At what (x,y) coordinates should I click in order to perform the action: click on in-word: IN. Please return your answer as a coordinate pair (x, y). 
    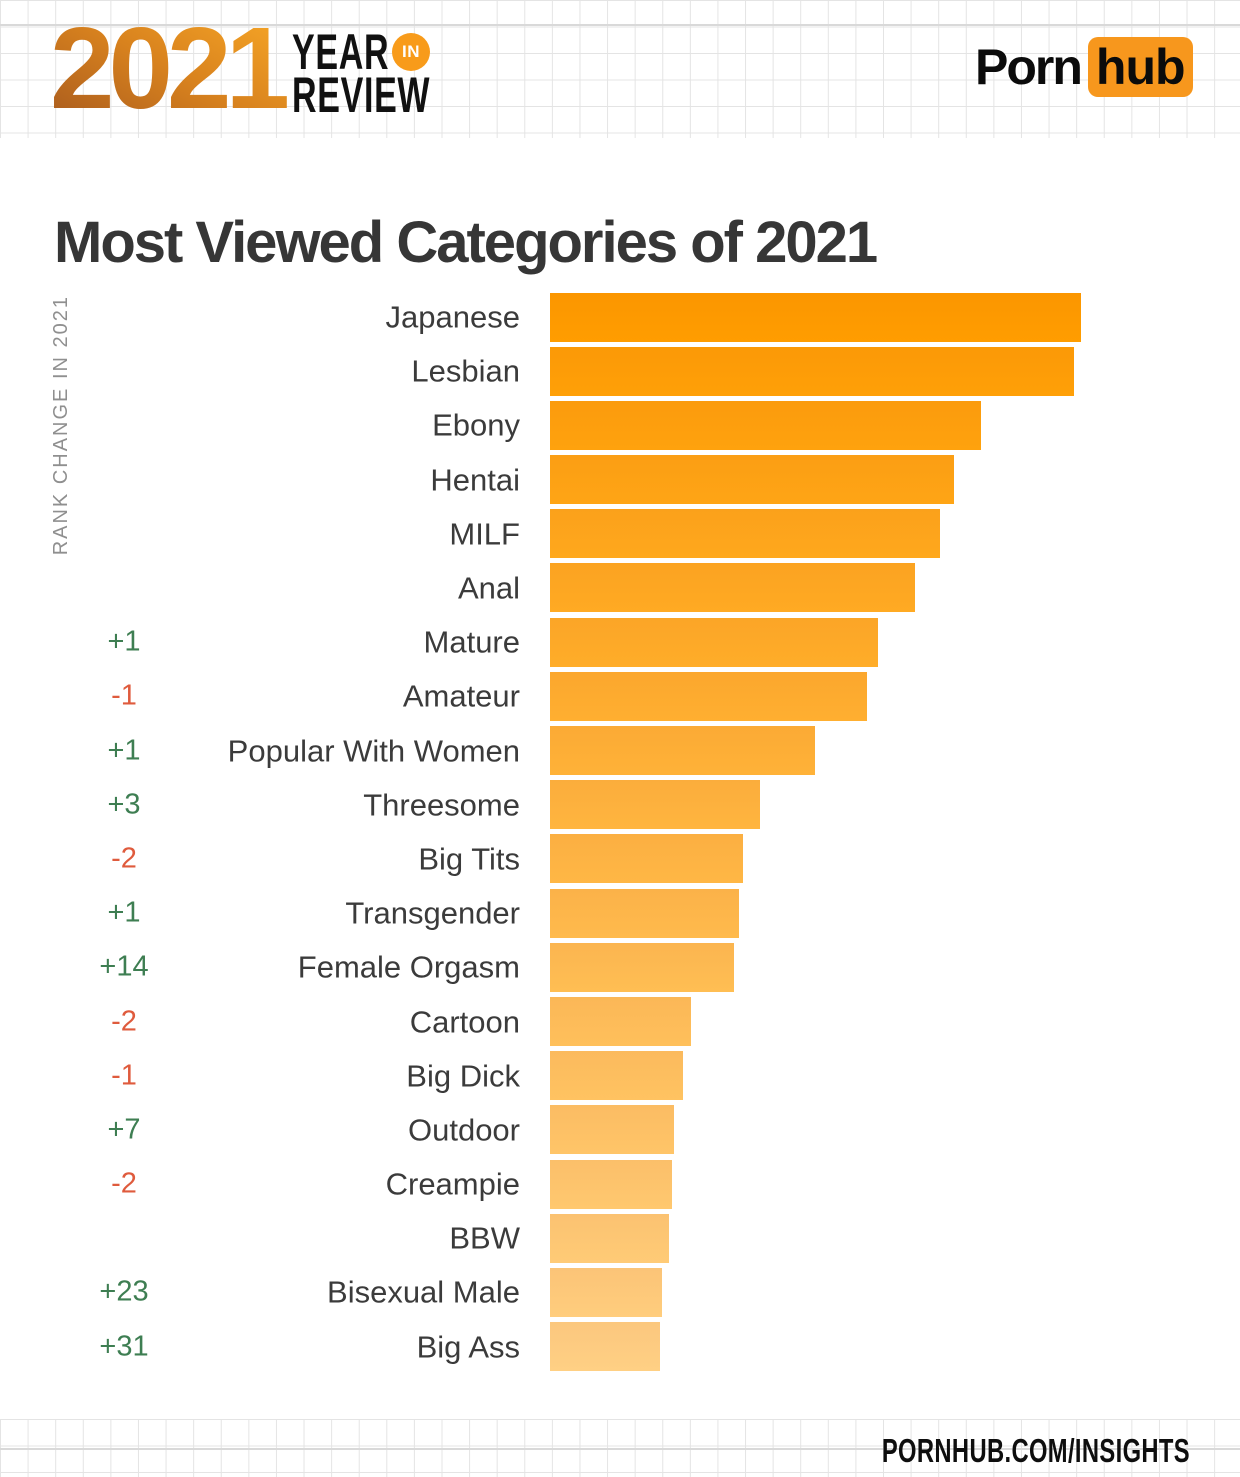
    Looking at the image, I should click on (411, 51).